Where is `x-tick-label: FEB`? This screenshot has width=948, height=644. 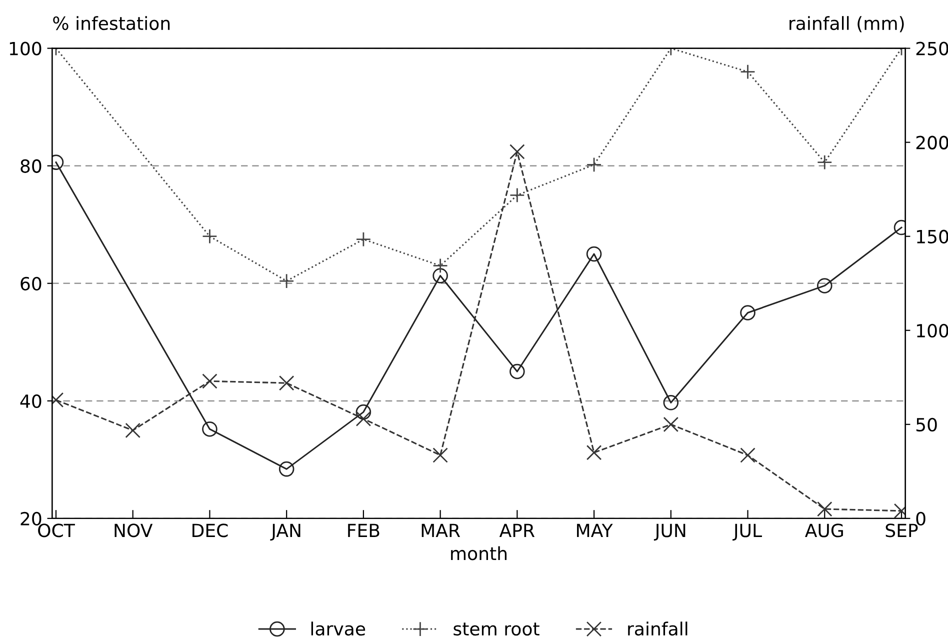 x-tick-label: FEB is located at coordinates (364, 530).